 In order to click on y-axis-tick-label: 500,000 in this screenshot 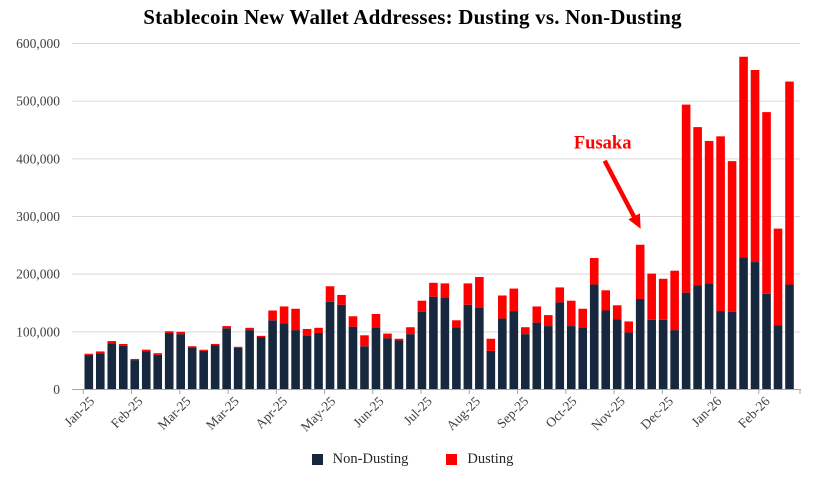, I will do `click(38, 101)`.